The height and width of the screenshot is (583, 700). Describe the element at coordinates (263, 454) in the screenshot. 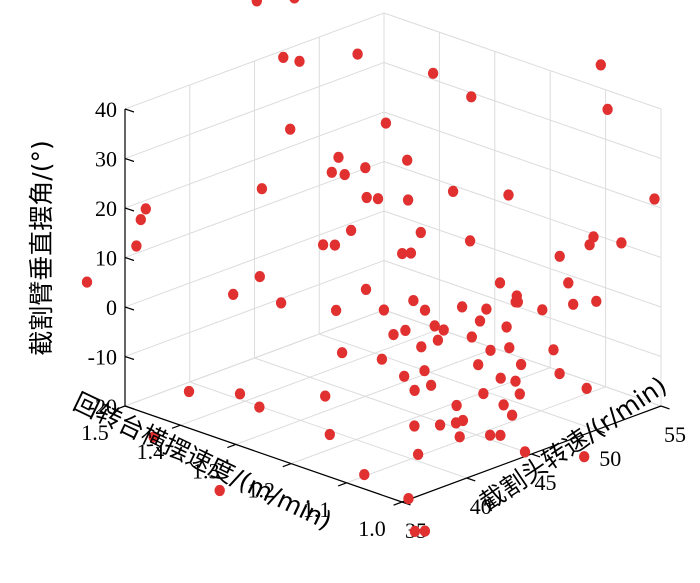

I see `y-axis-line` at that location.